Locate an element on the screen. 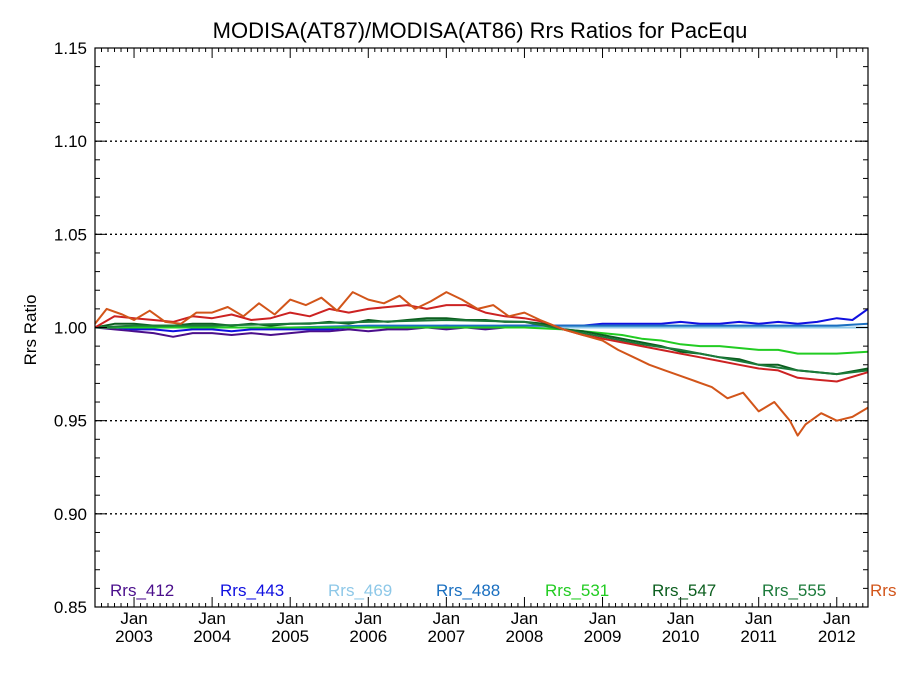 This screenshot has width=900, height=675. y-tick-label: 1.15 is located at coordinates (70, 48).